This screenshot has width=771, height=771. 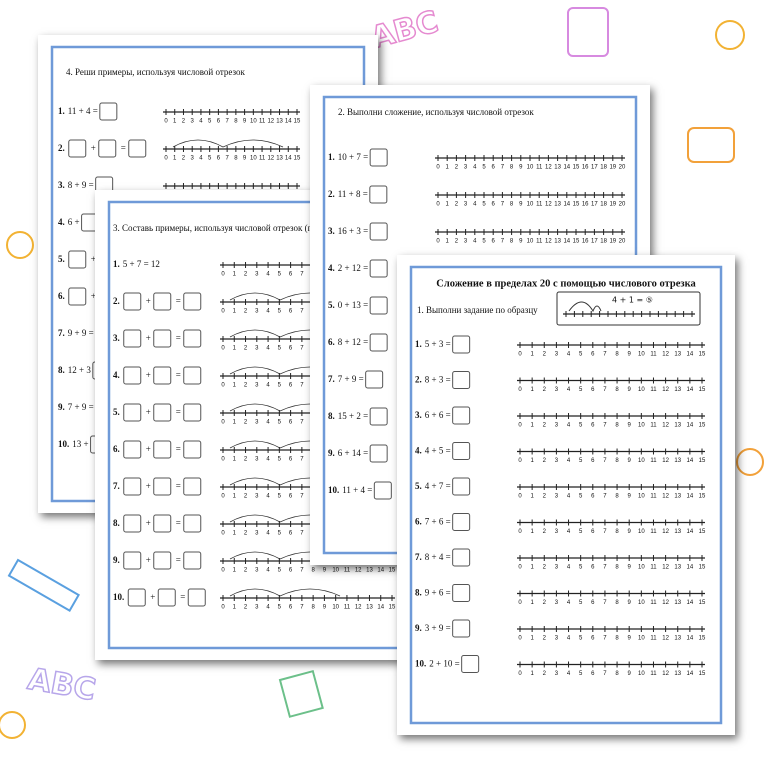 I want to click on doodle-calculator, so click(x=588, y=32).